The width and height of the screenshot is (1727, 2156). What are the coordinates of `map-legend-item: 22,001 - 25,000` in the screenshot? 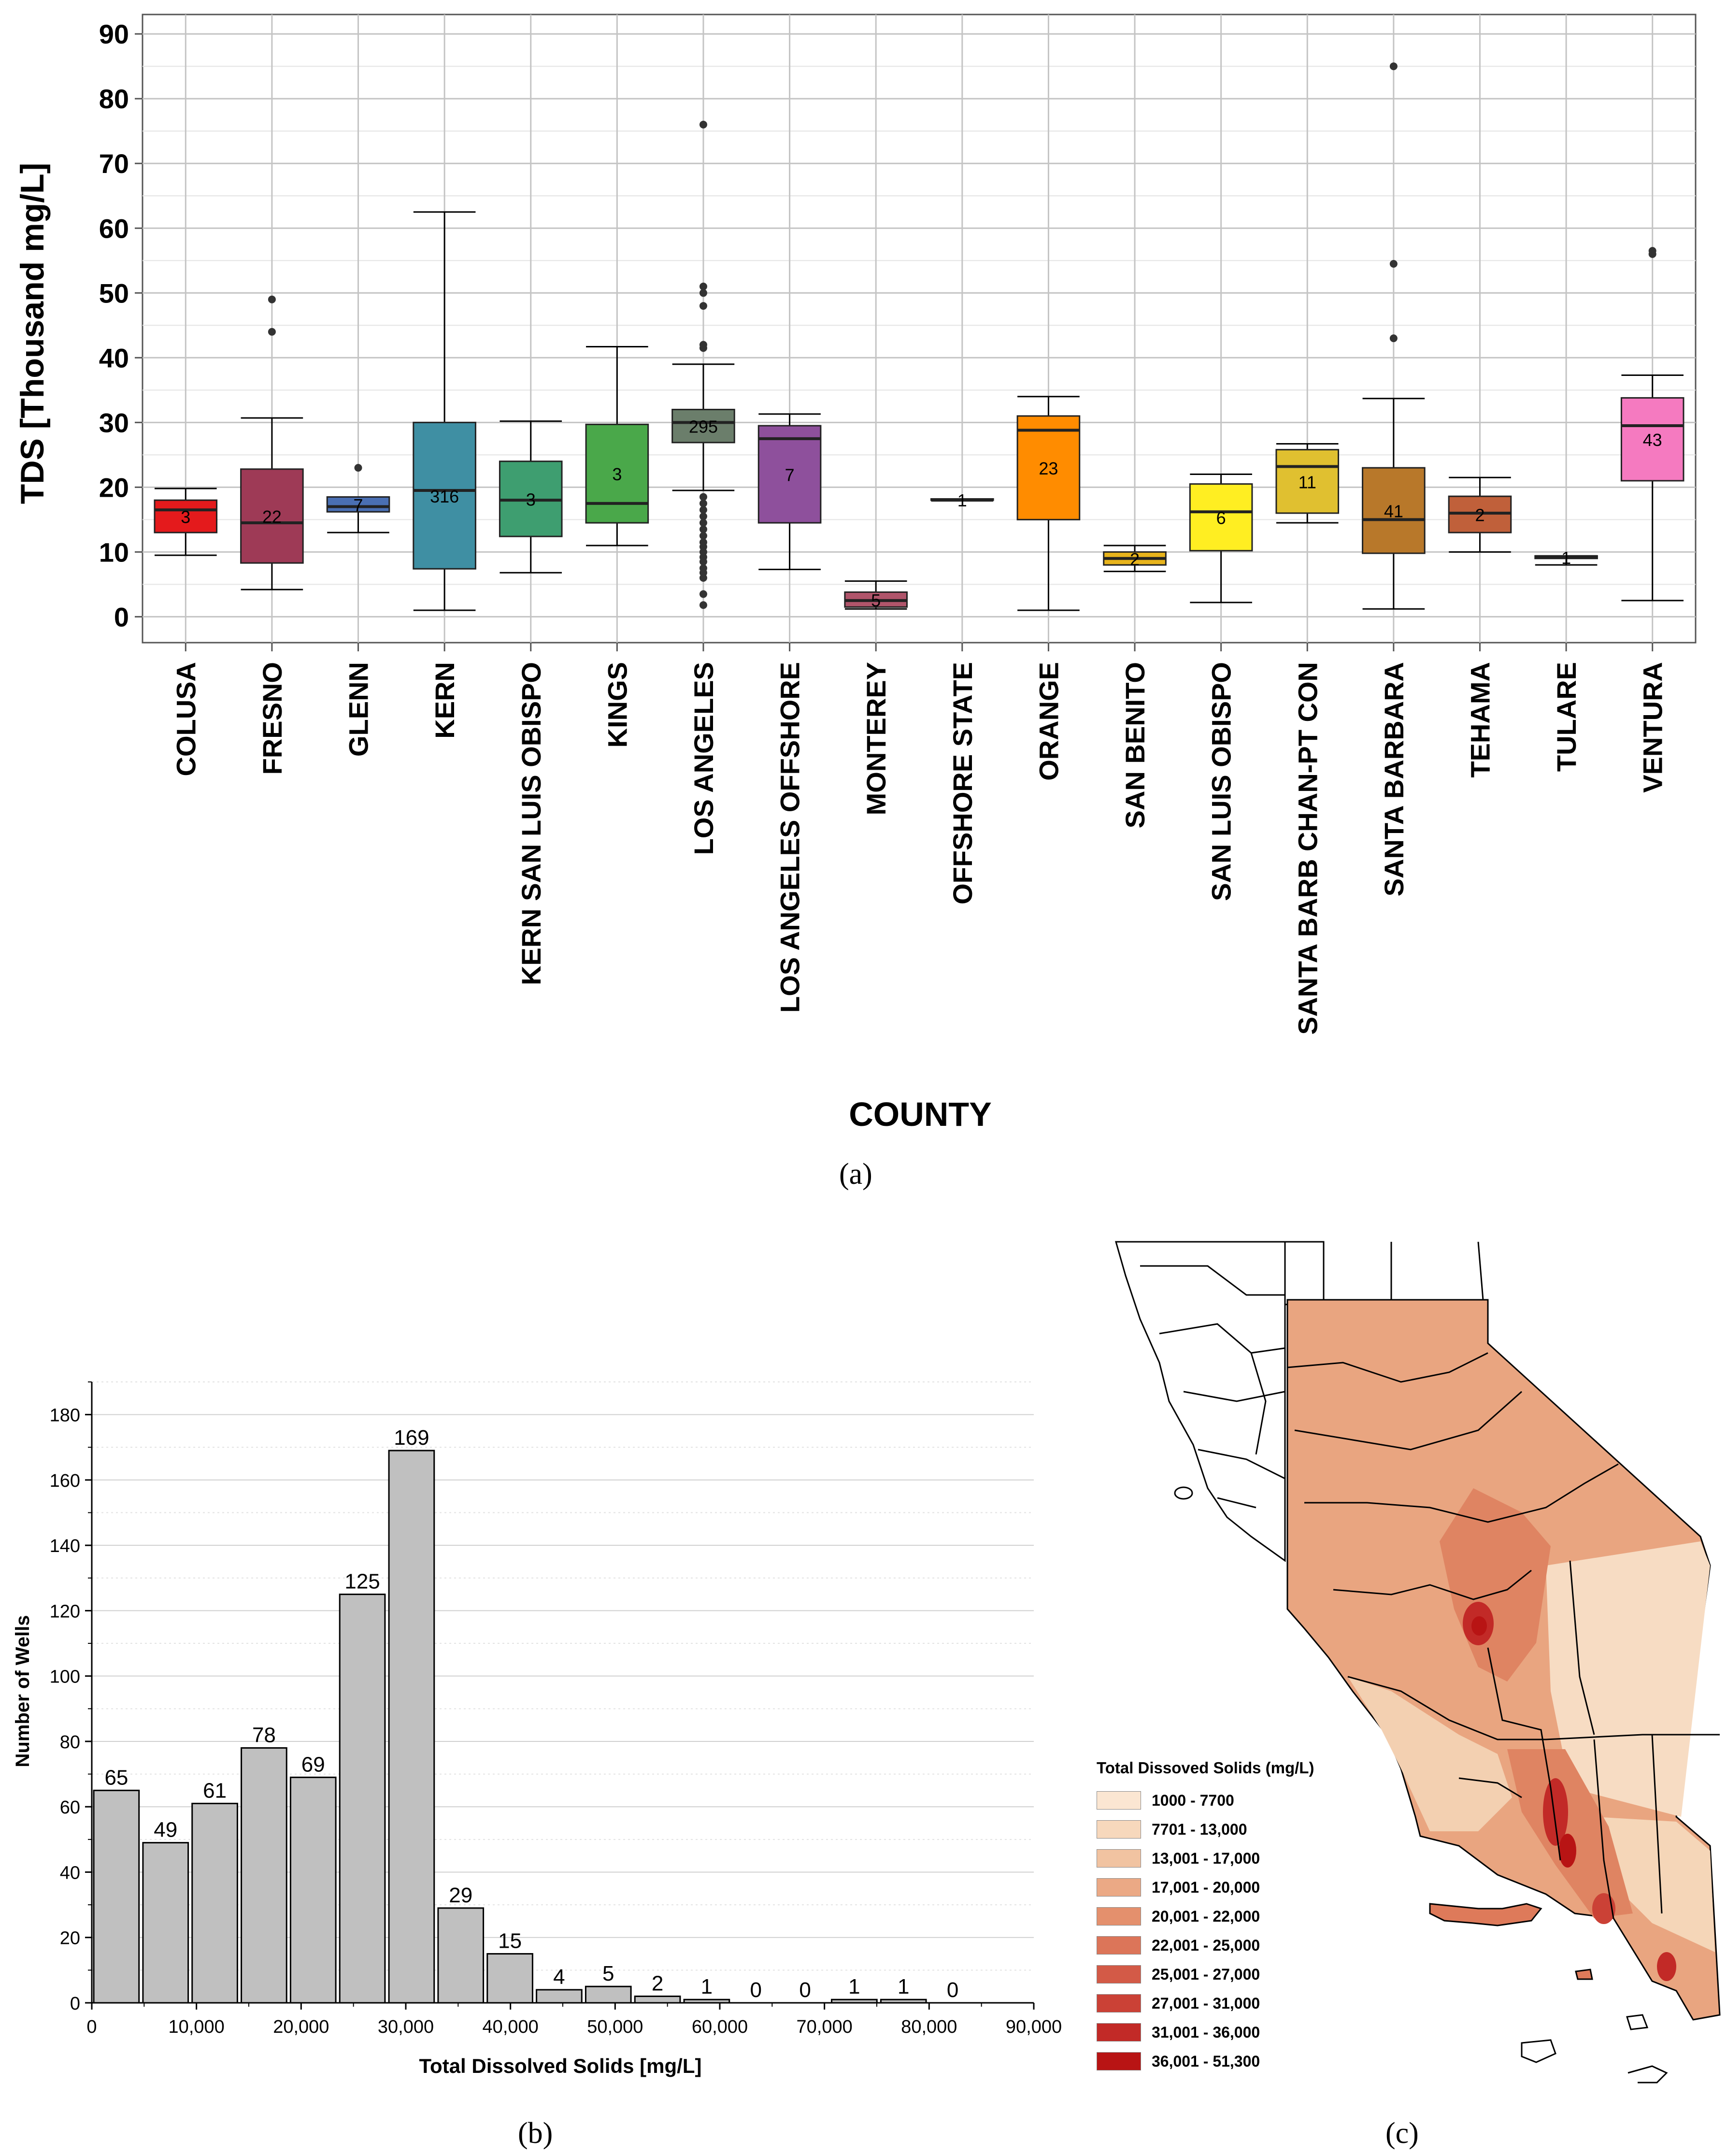 It's located at (1241, 1946).